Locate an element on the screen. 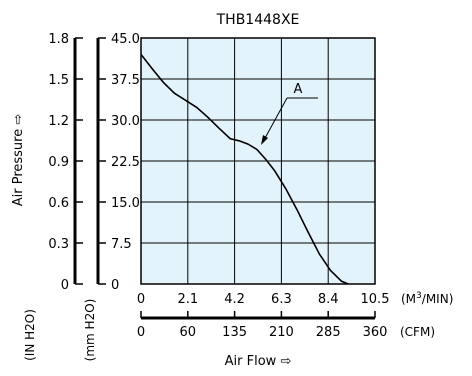 The height and width of the screenshot is (376, 472). x-axis-cfm-ticks: 0 60 135 210 285 360 is located at coordinates (262, 325).